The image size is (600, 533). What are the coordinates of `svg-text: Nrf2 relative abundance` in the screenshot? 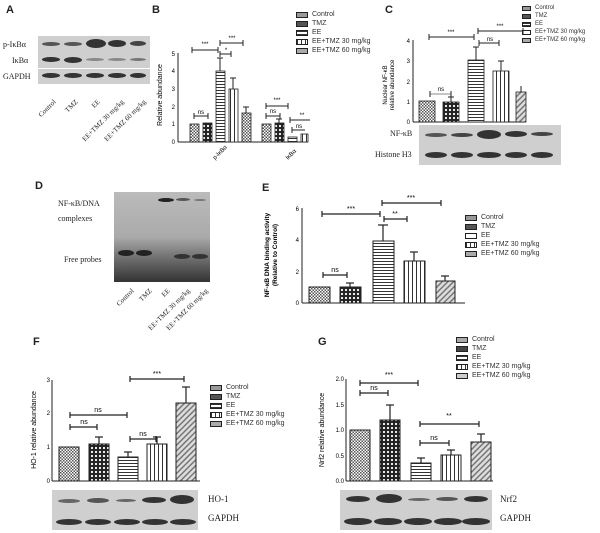 It's located at (322, 430).